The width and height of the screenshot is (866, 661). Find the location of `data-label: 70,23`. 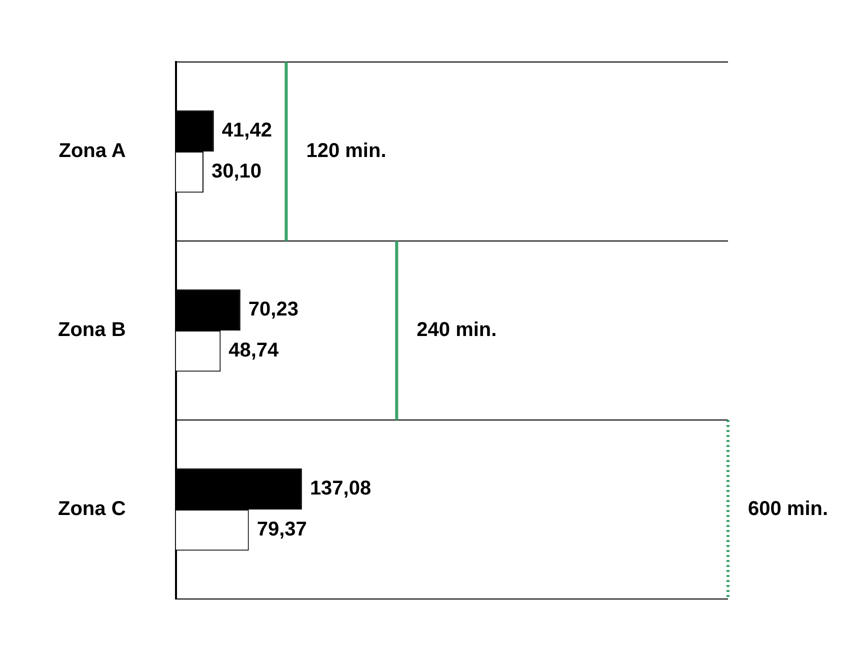

data-label: 70,23 is located at coordinates (273, 309).